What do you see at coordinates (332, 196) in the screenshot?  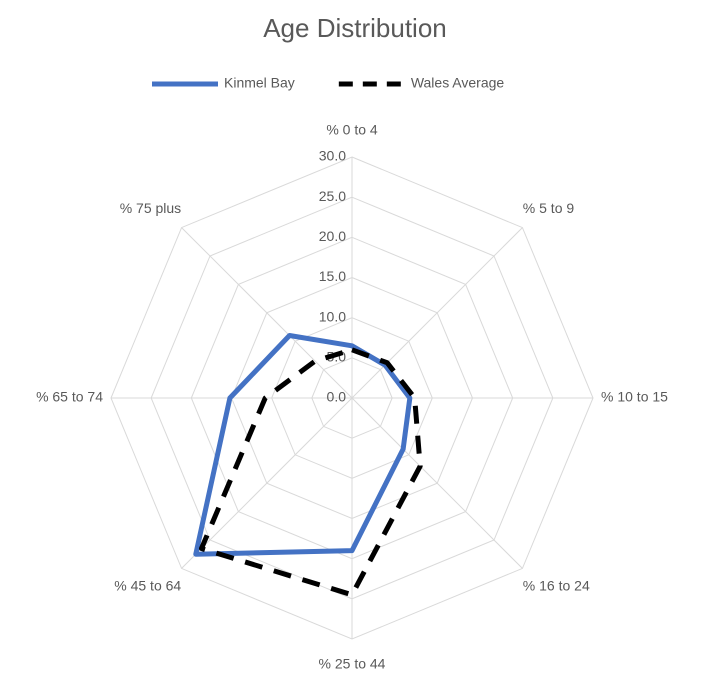 I see `tick-label: 25.0` at bounding box center [332, 196].